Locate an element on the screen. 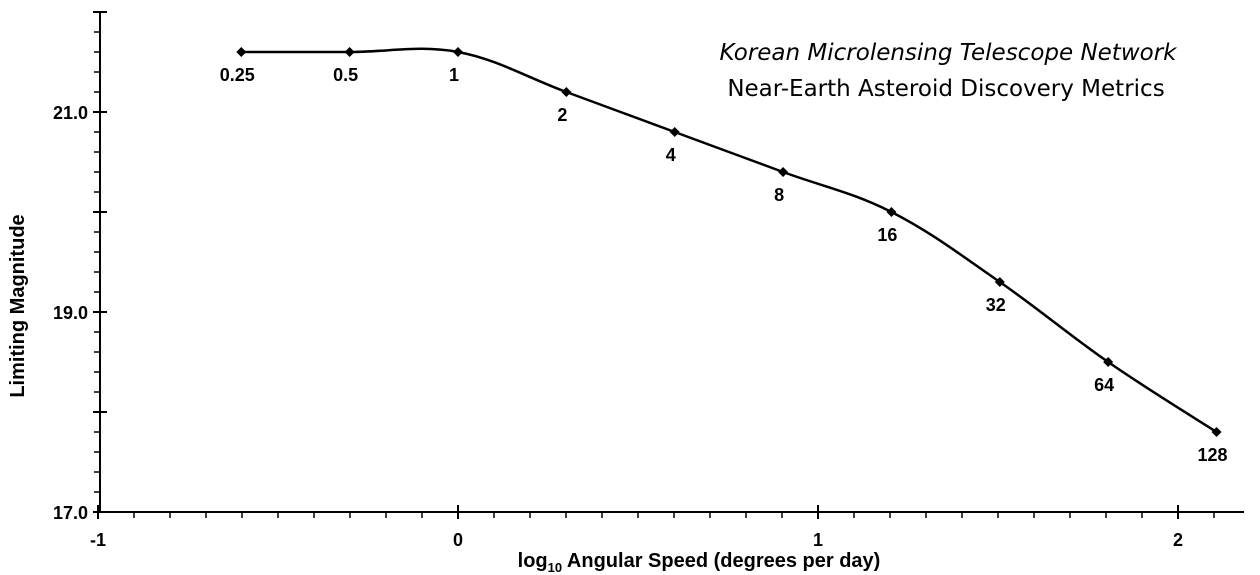 This screenshot has width=1260, height=575. data-point-label: 32 is located at coordinates (996, 305).